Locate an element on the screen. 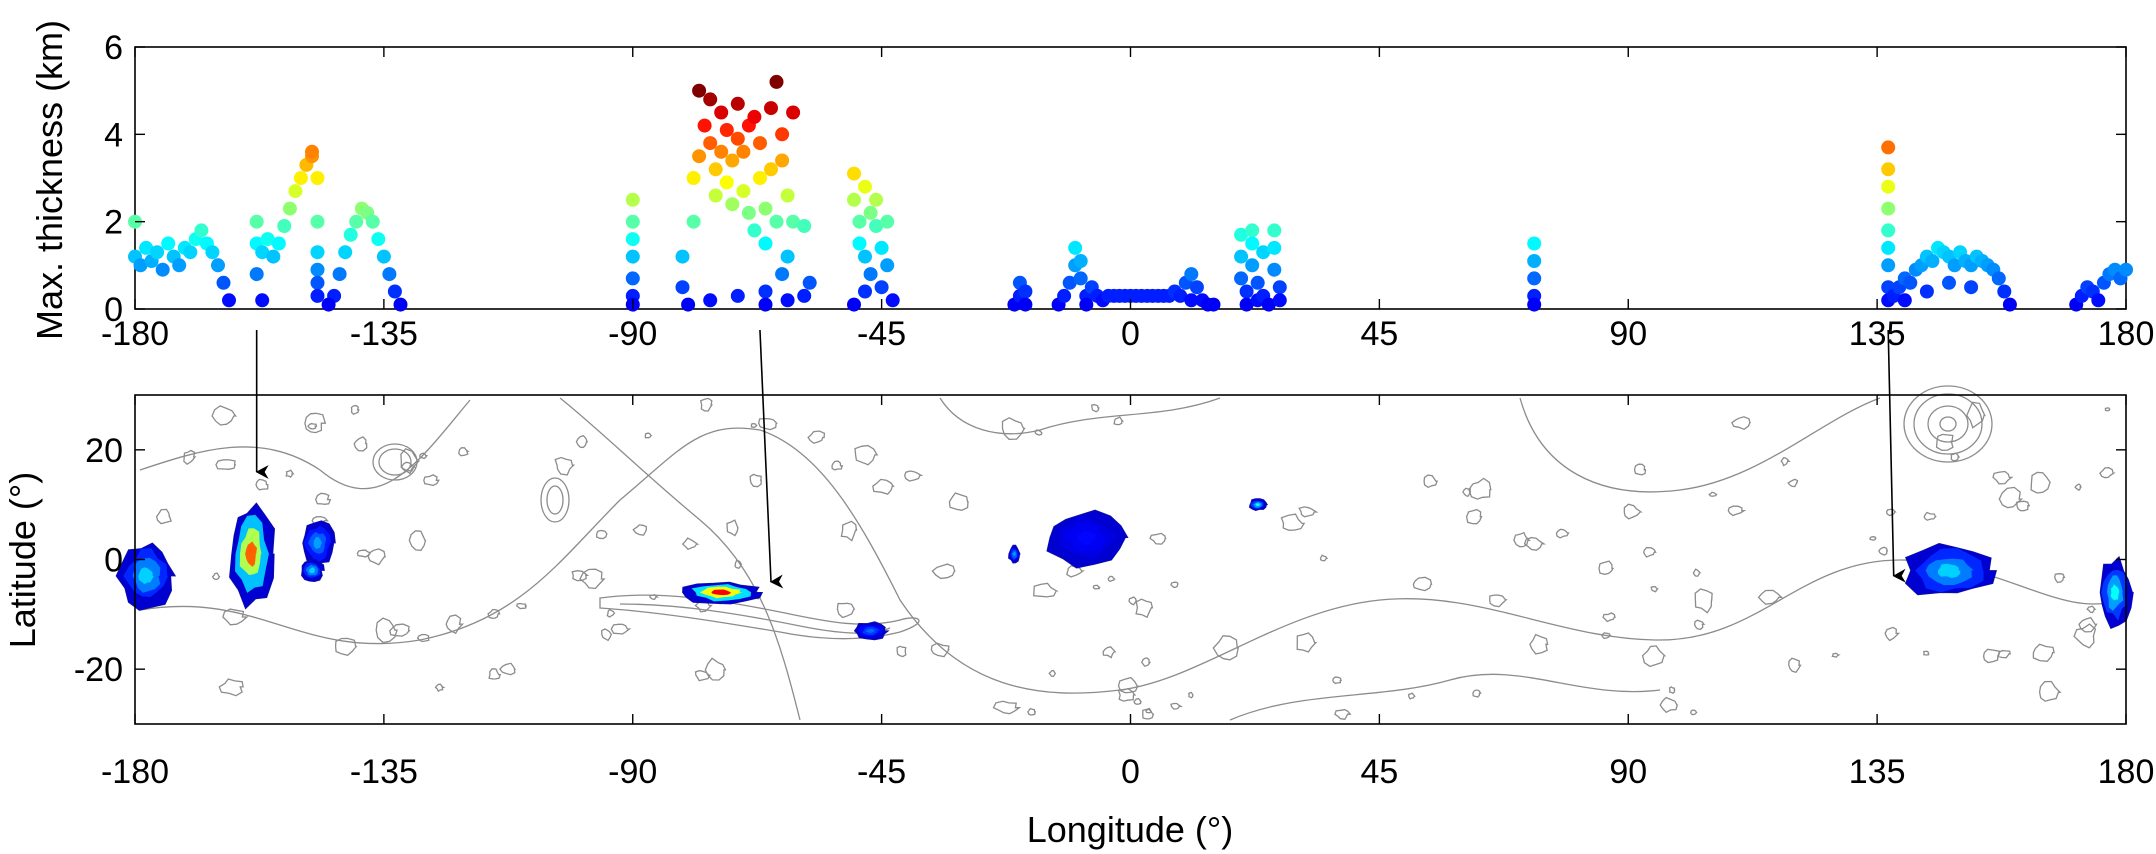 The height and width of the screenshot is (854, 2156). top-y-tick-label: 0 is located at coordinates (113, 310).